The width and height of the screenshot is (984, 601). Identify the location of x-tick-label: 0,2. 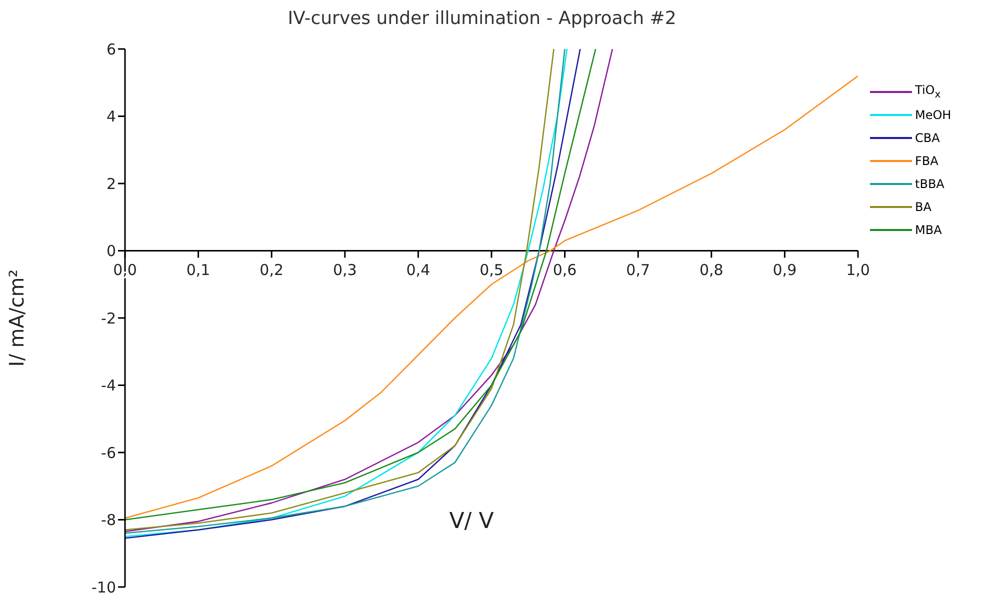
(272, 269).